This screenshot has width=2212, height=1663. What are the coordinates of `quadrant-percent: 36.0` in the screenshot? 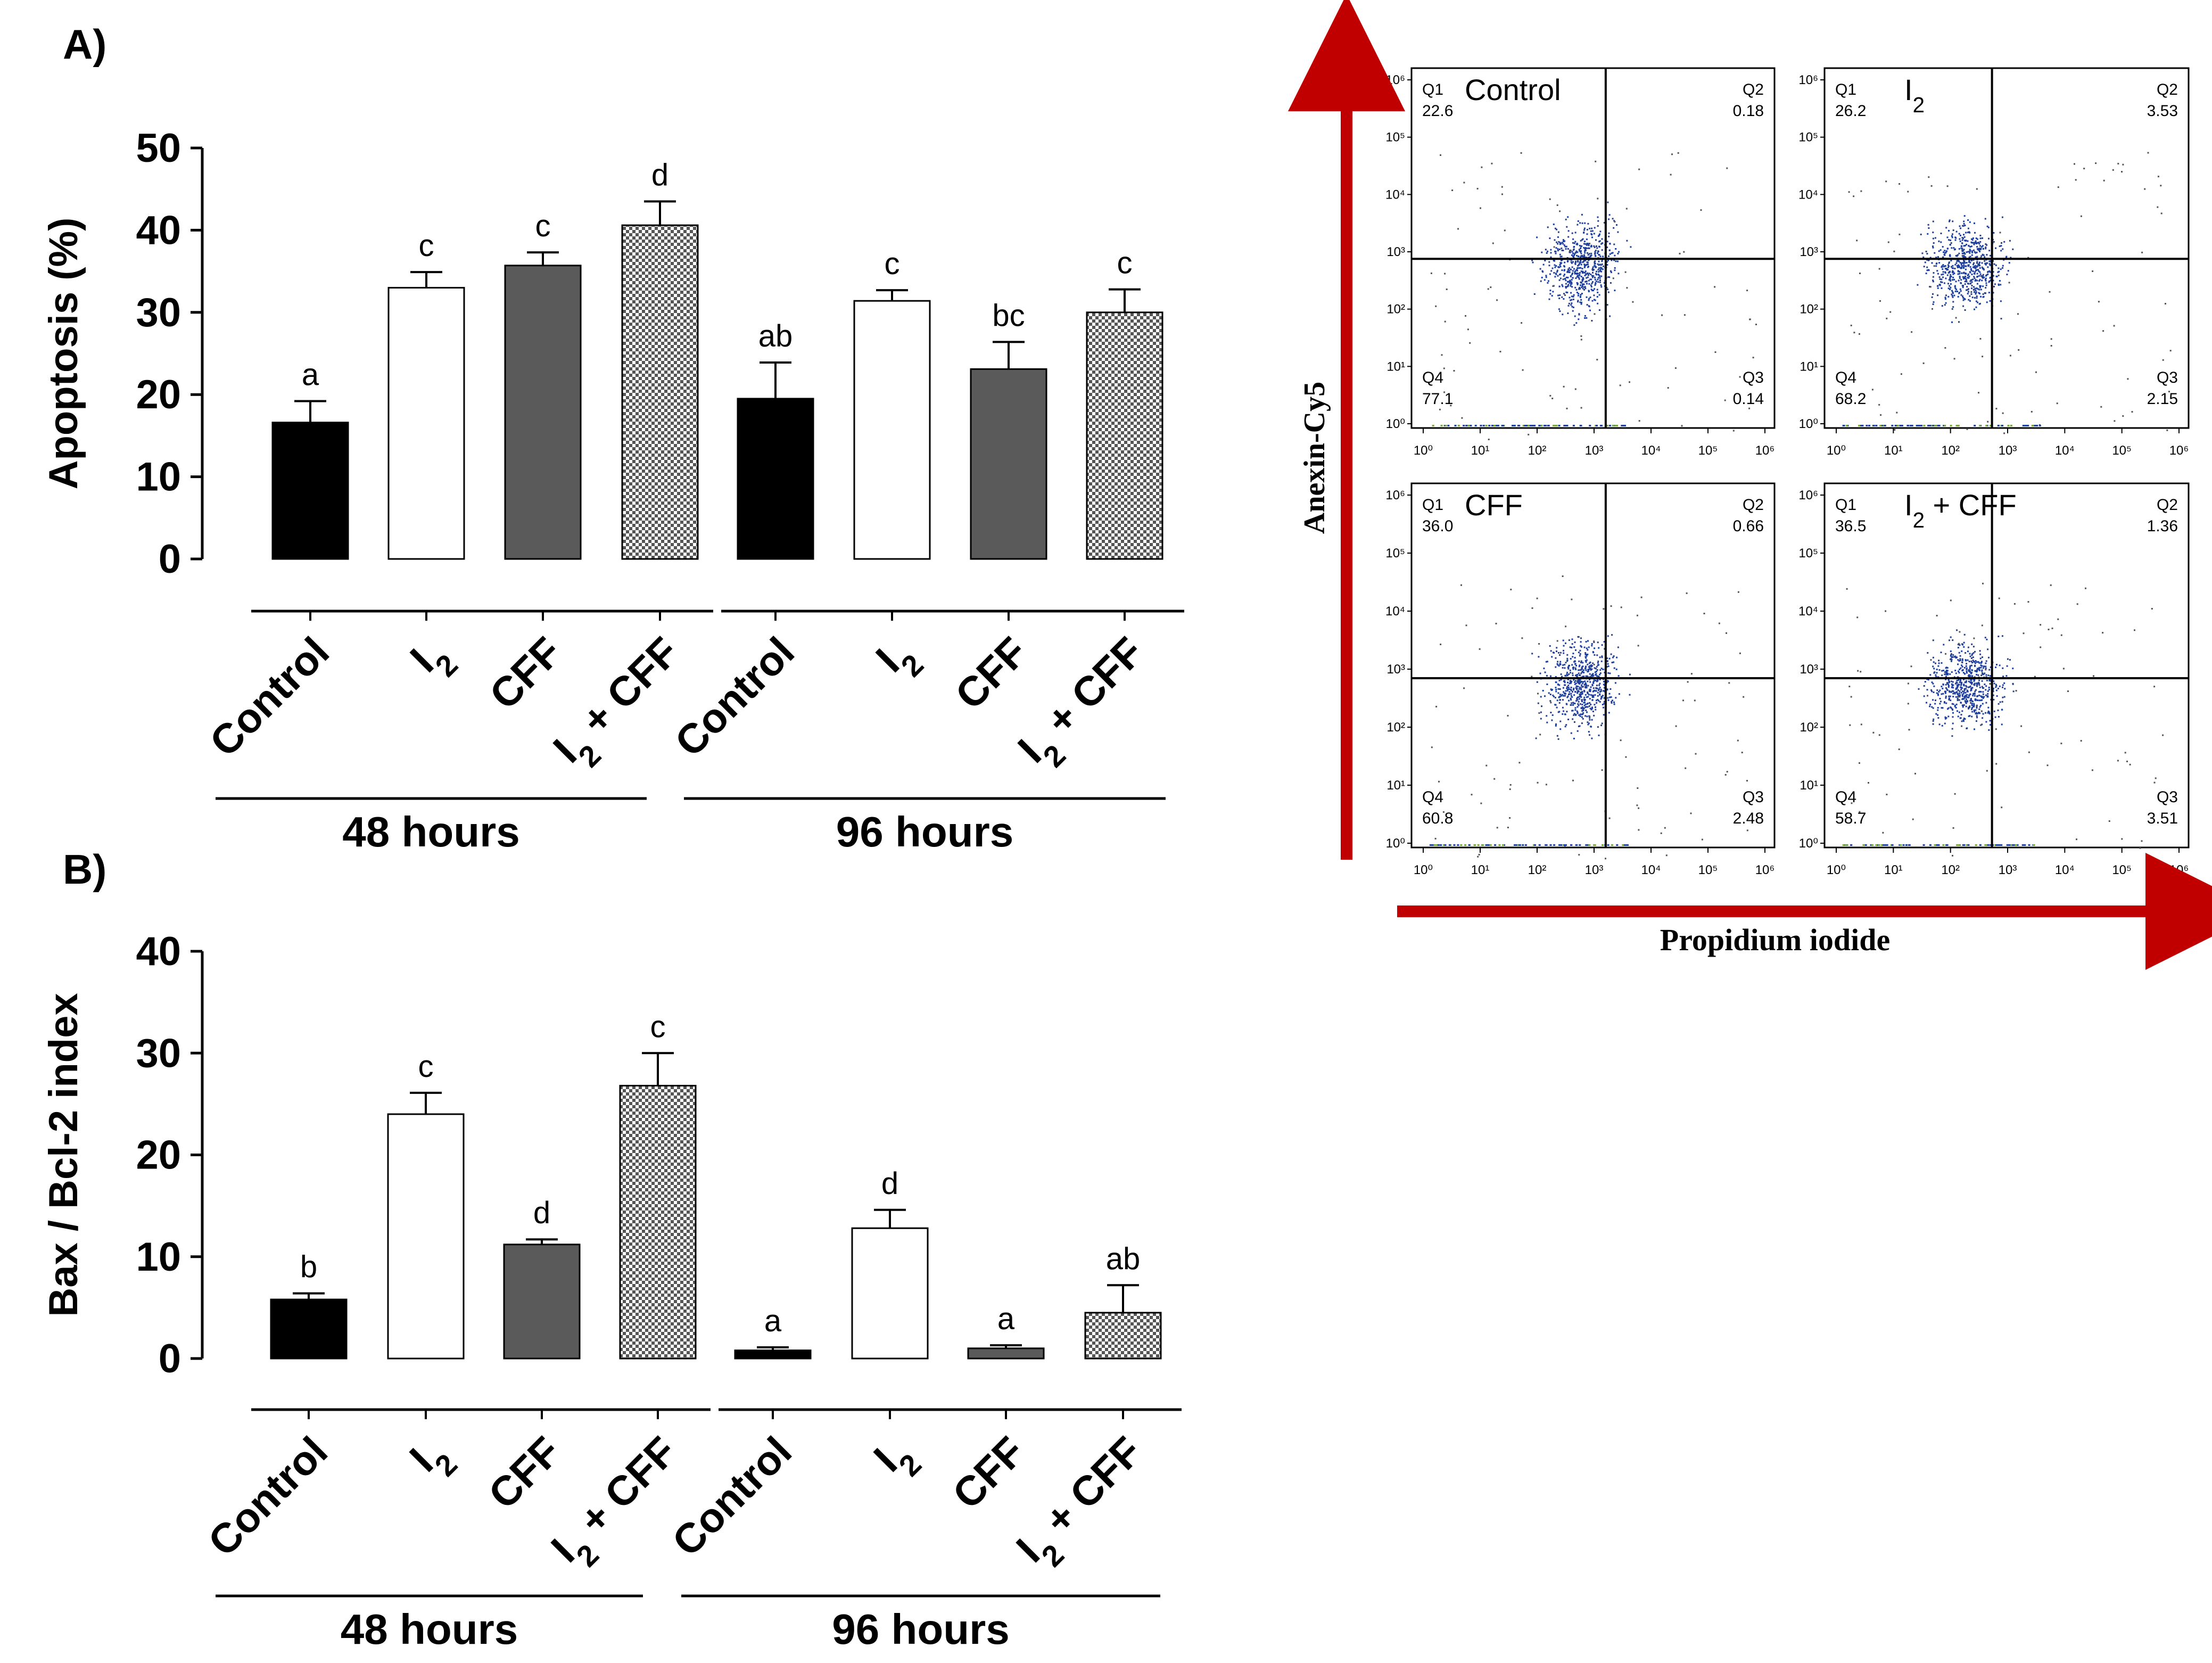 It's located at (1437, 526).